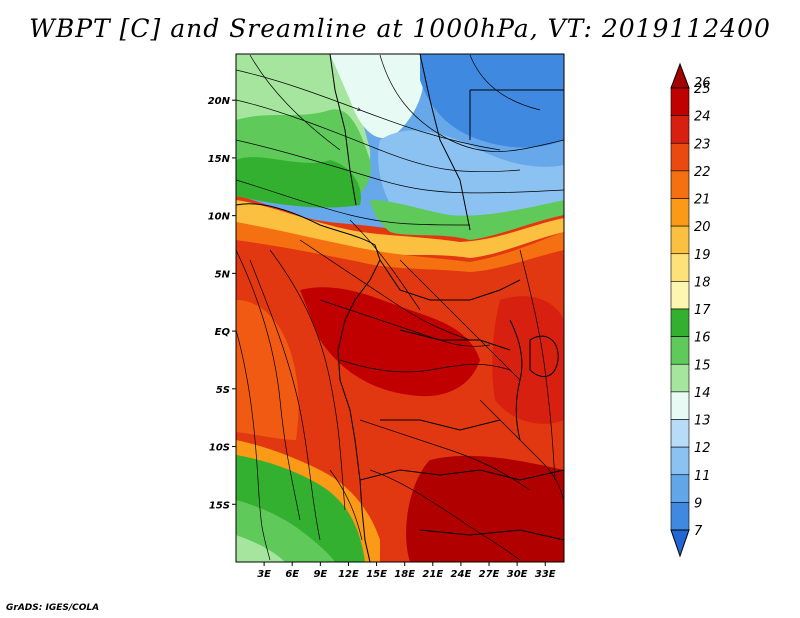  What do you see at coordinates (222, 303) in the screenshot?
I see `latitude-axis: 20N 15N 10N 5N EQ 5S 10S 15S` at bounding box center [222, 303].